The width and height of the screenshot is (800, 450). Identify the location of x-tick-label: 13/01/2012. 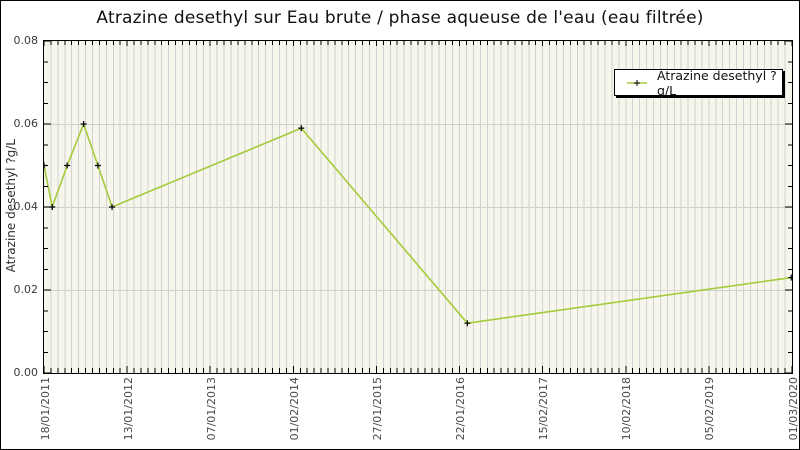
(128, 409).